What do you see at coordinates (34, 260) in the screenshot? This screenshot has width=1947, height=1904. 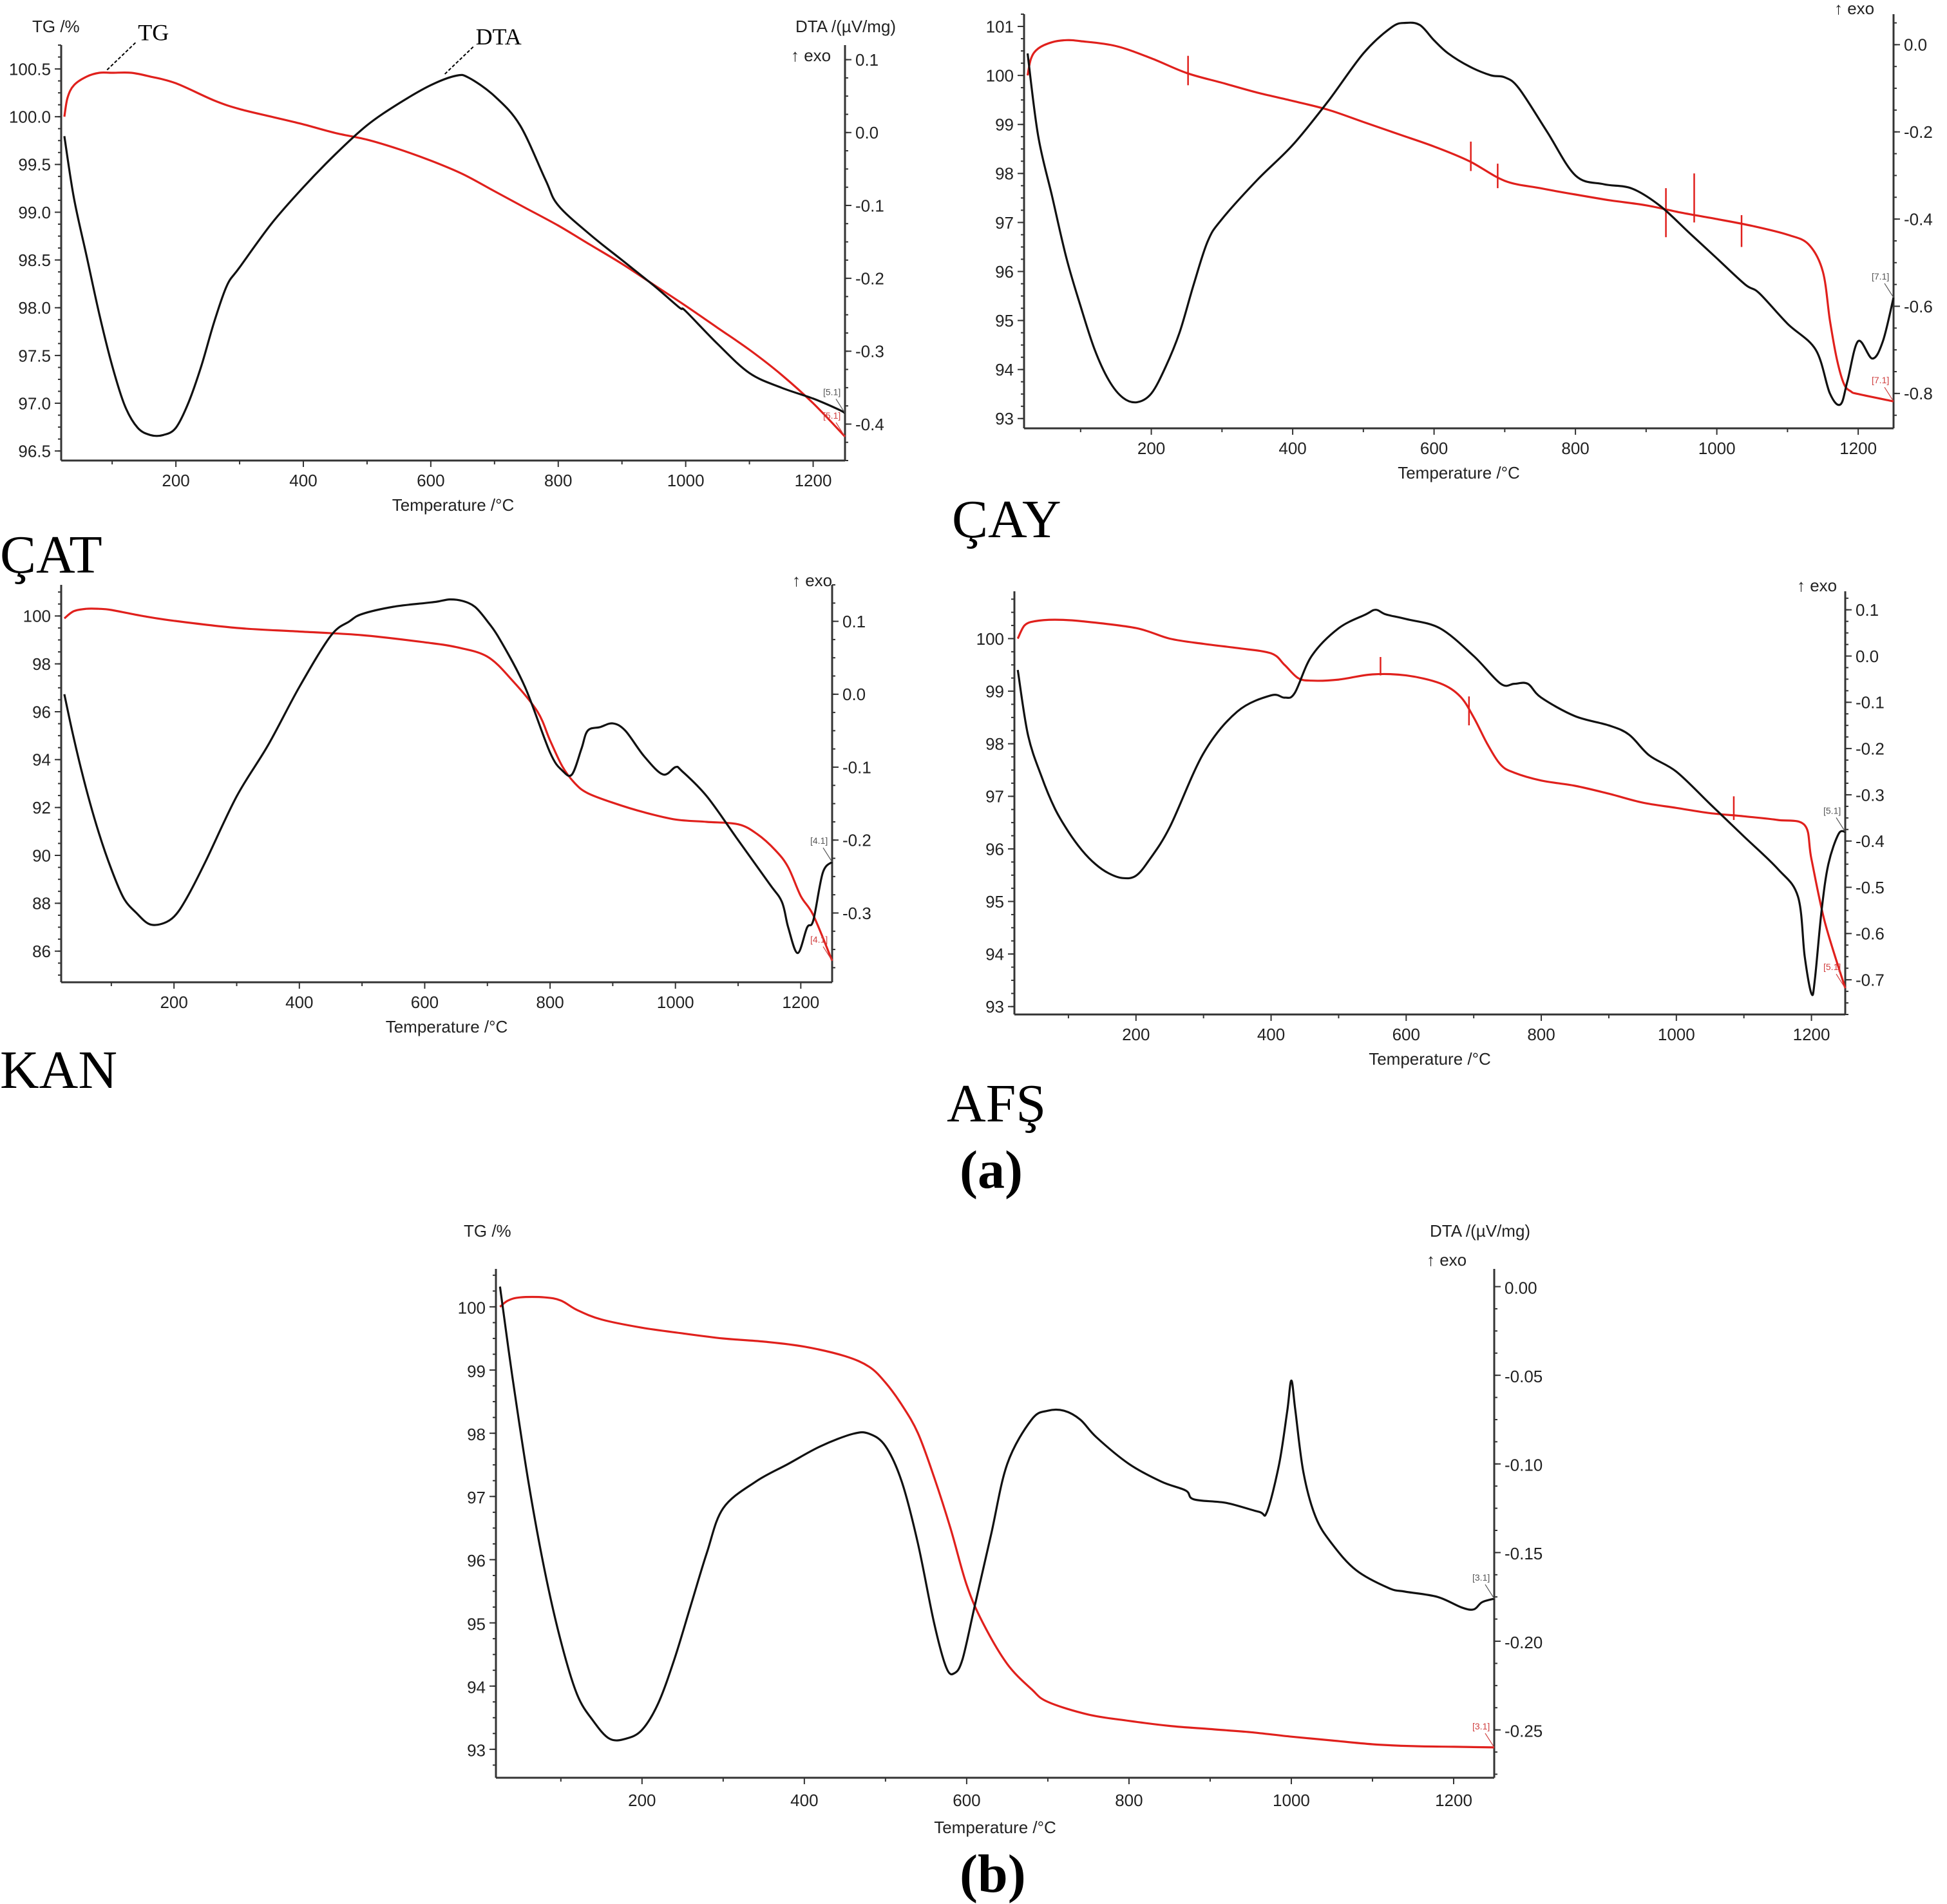 I see `y-left-tick-label: 98.5` at bounding box center [34, 260].